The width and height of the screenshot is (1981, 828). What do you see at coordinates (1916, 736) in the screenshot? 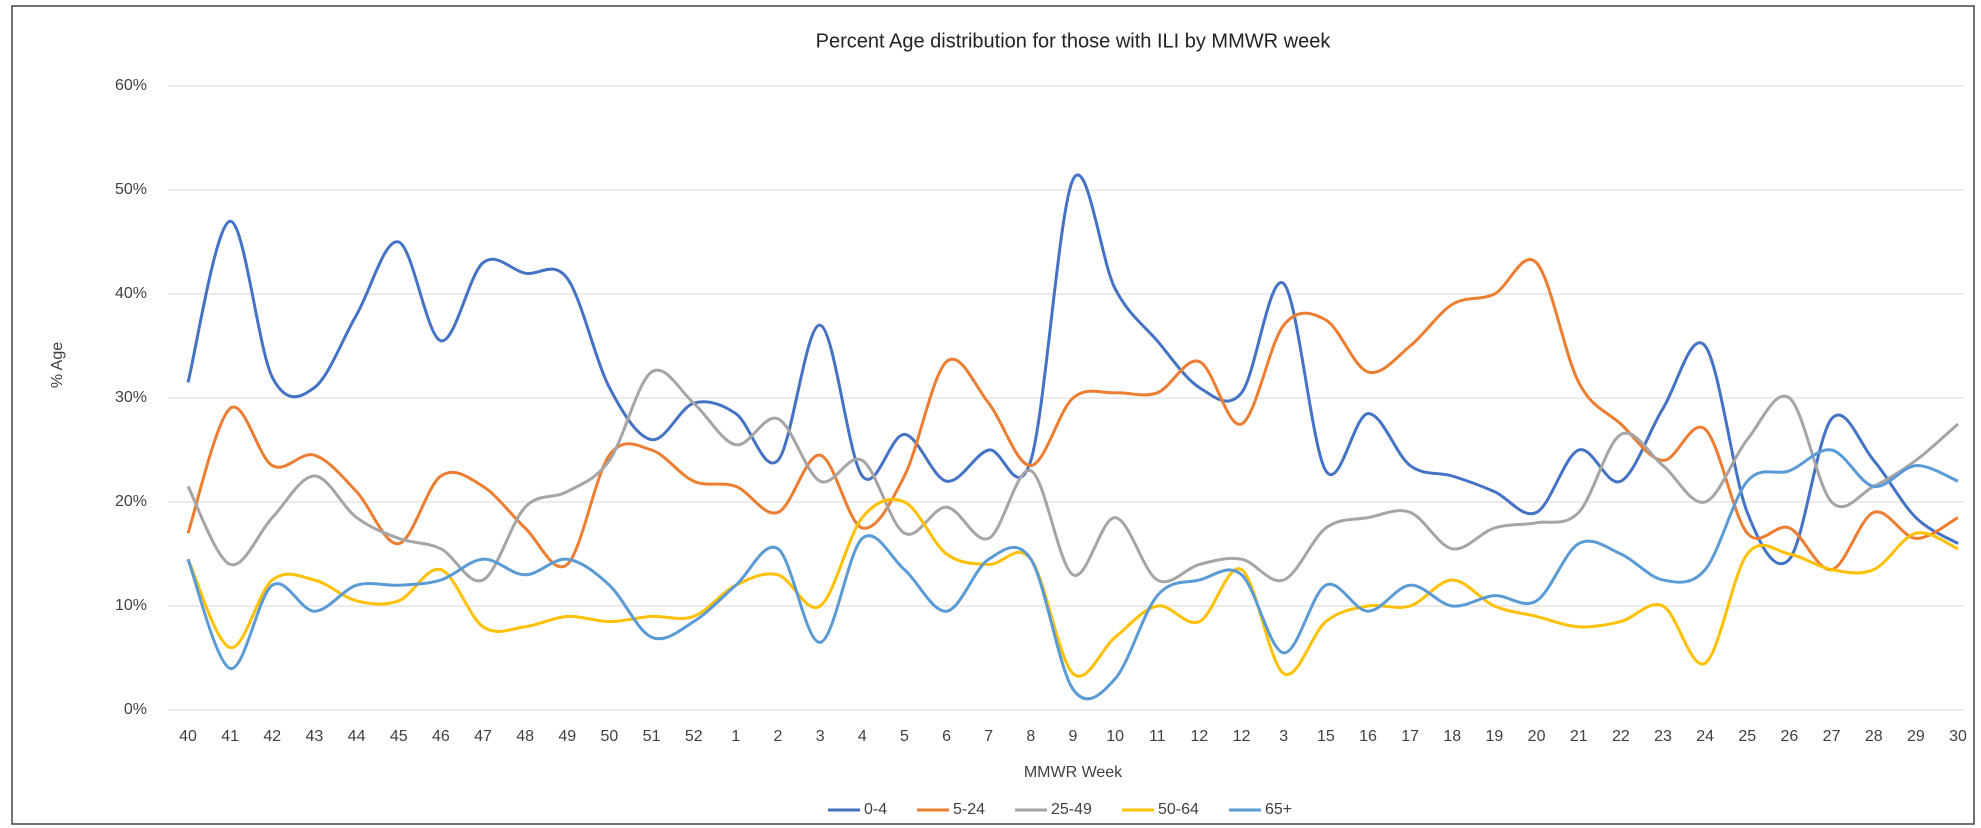
I see `x-tick-label: 29` at bounding box center [1916, 736].